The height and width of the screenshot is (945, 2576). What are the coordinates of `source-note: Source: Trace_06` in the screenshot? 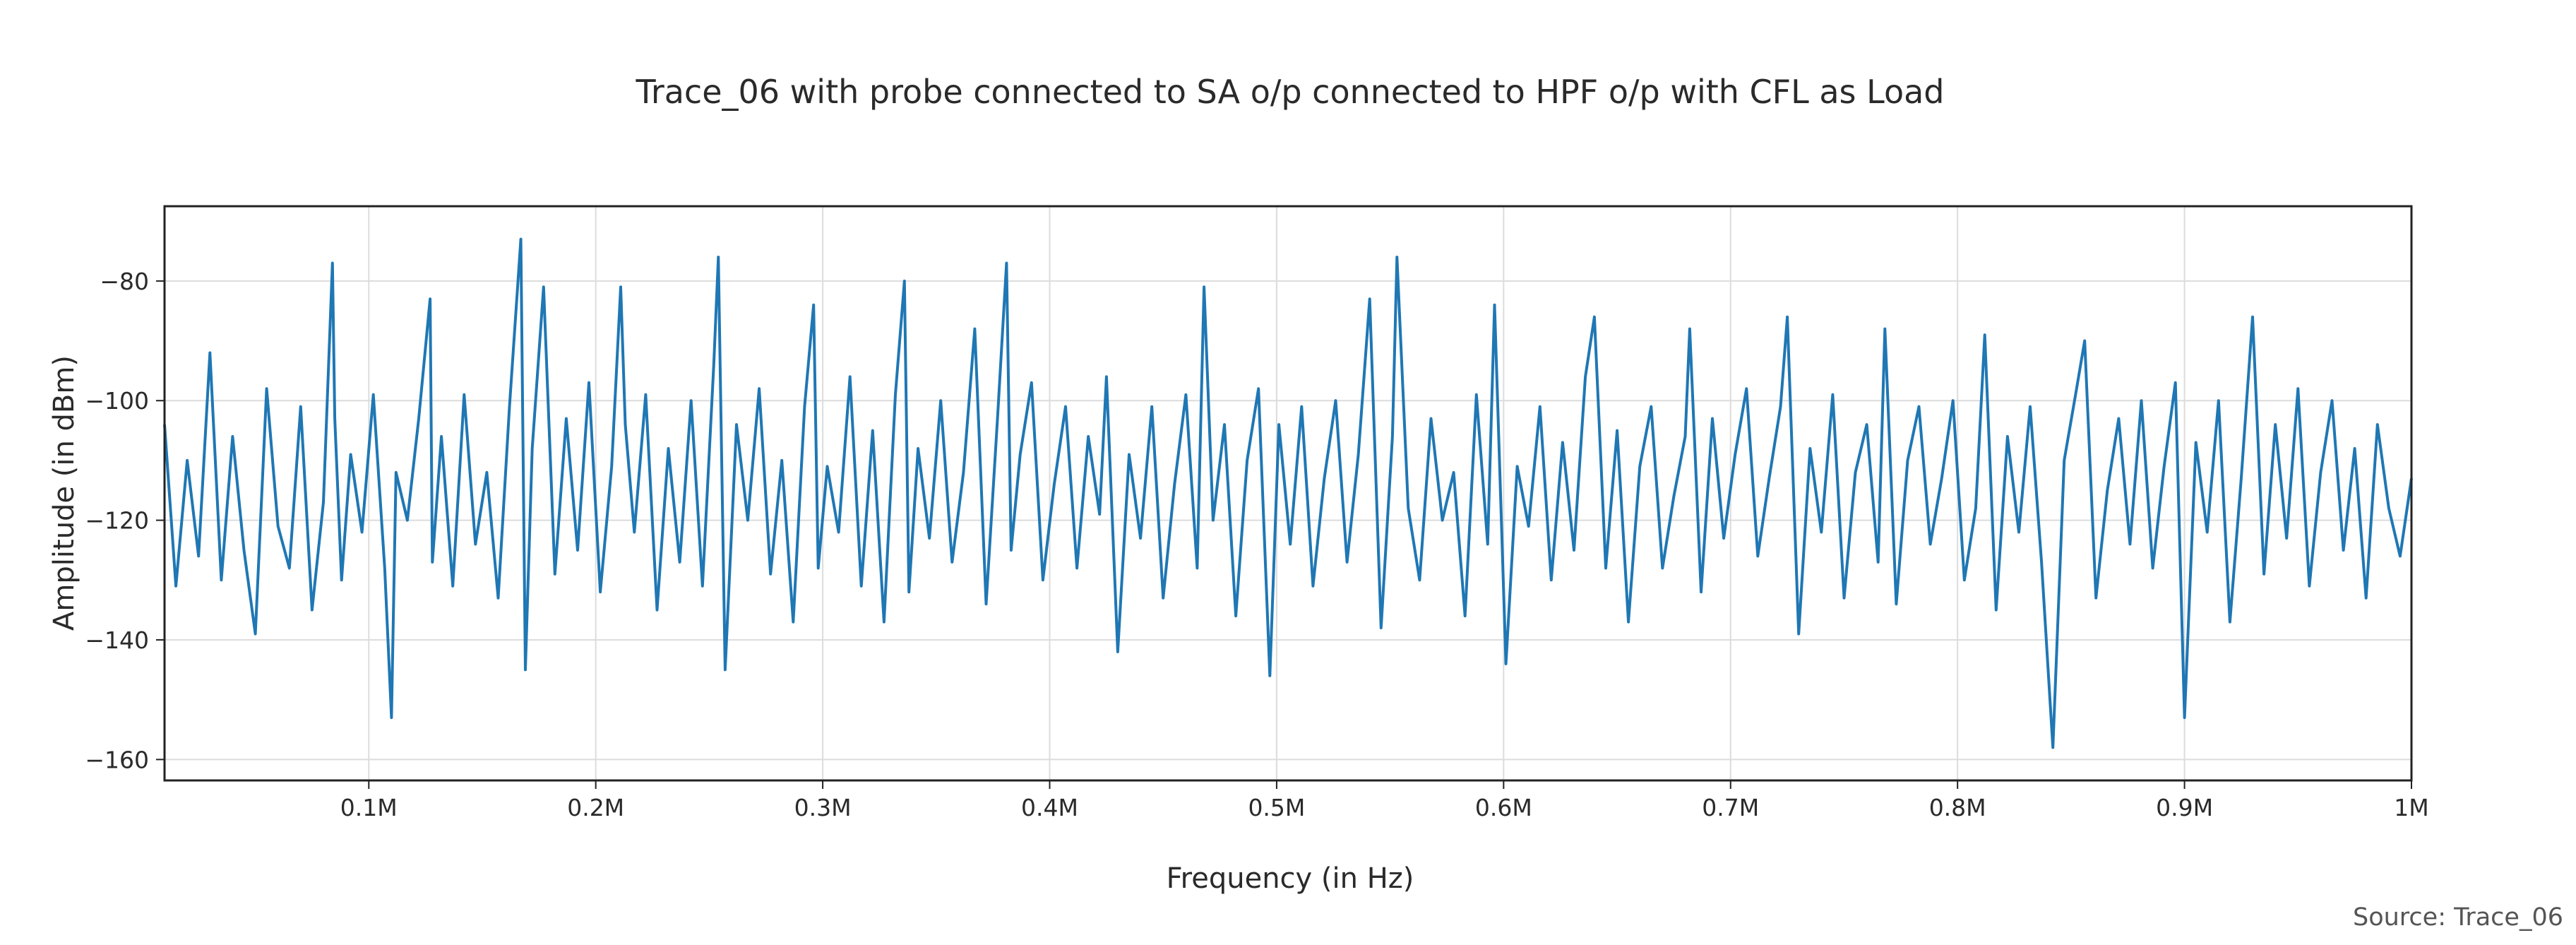 It's located at (2458, 917).